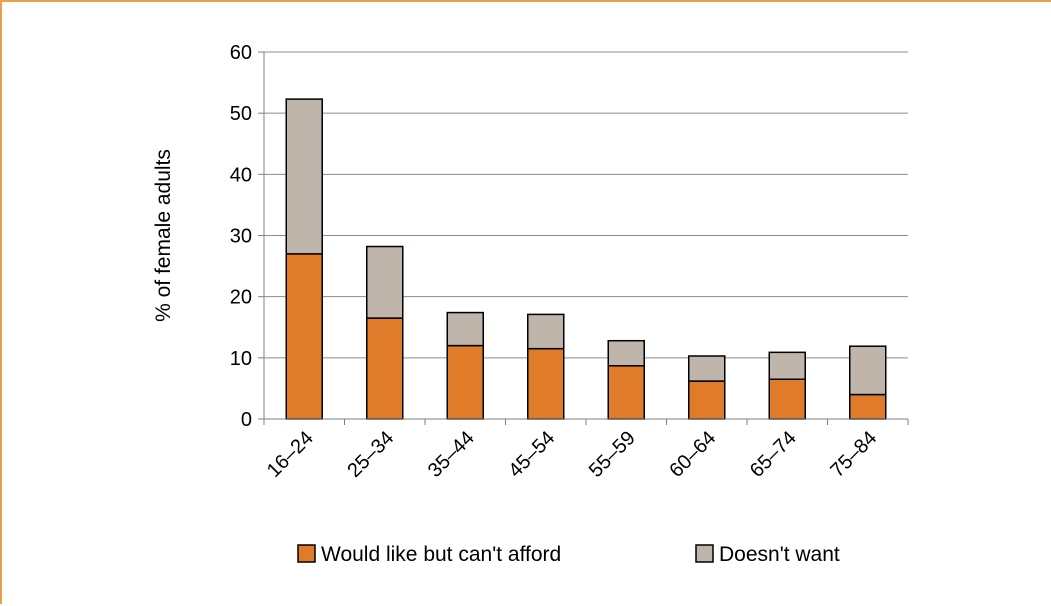 This screenshot has height=606, width=1051. I want to click on x-tick-label: 65–74, so click(773, 454).